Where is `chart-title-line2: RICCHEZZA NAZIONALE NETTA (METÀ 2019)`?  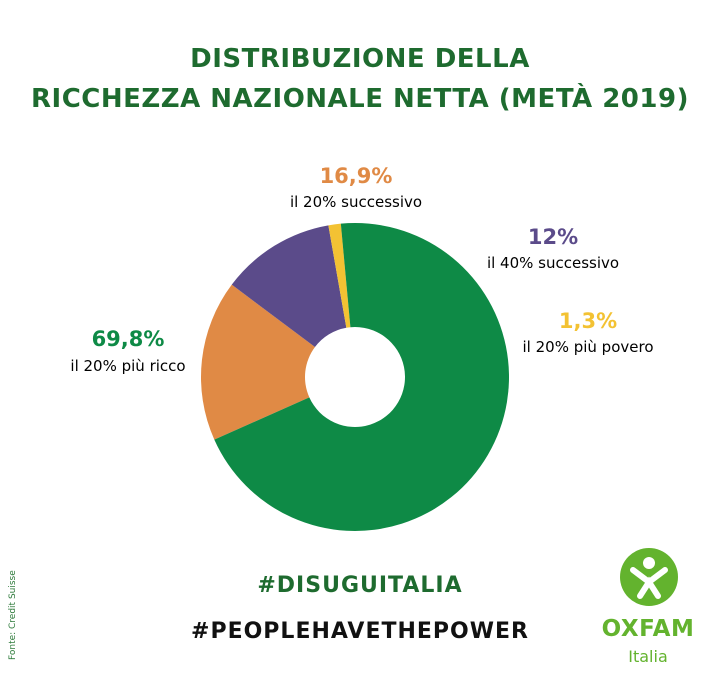 chart-title-line2: RICCHEZZA NAZIONALE NETTA (METÀ 2019) is located at coordinates (360, 99).